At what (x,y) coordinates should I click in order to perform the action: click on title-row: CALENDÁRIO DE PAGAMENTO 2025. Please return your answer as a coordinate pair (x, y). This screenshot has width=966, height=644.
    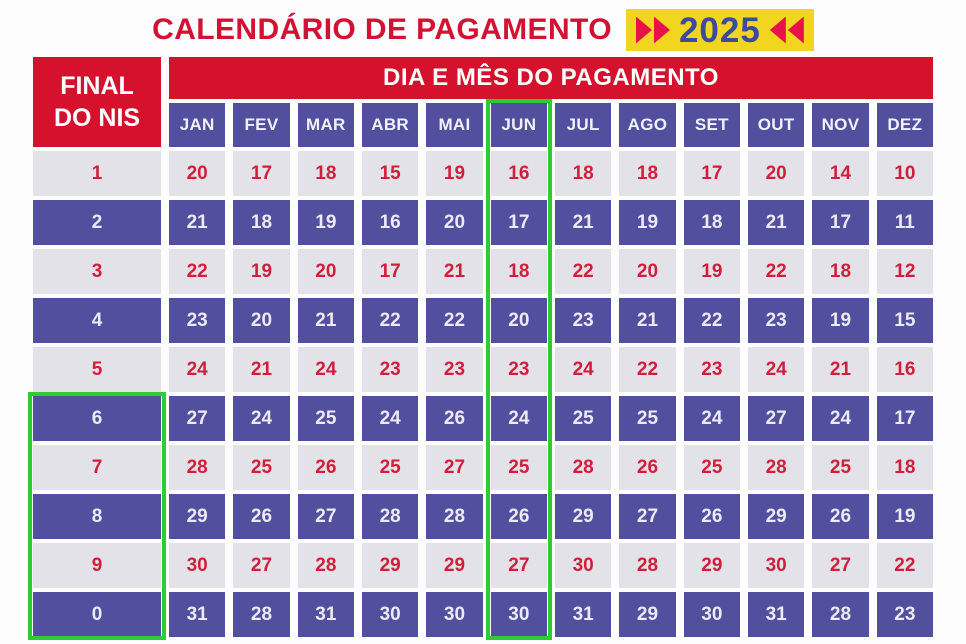
    Looking at the image, I should click on (483, 30).